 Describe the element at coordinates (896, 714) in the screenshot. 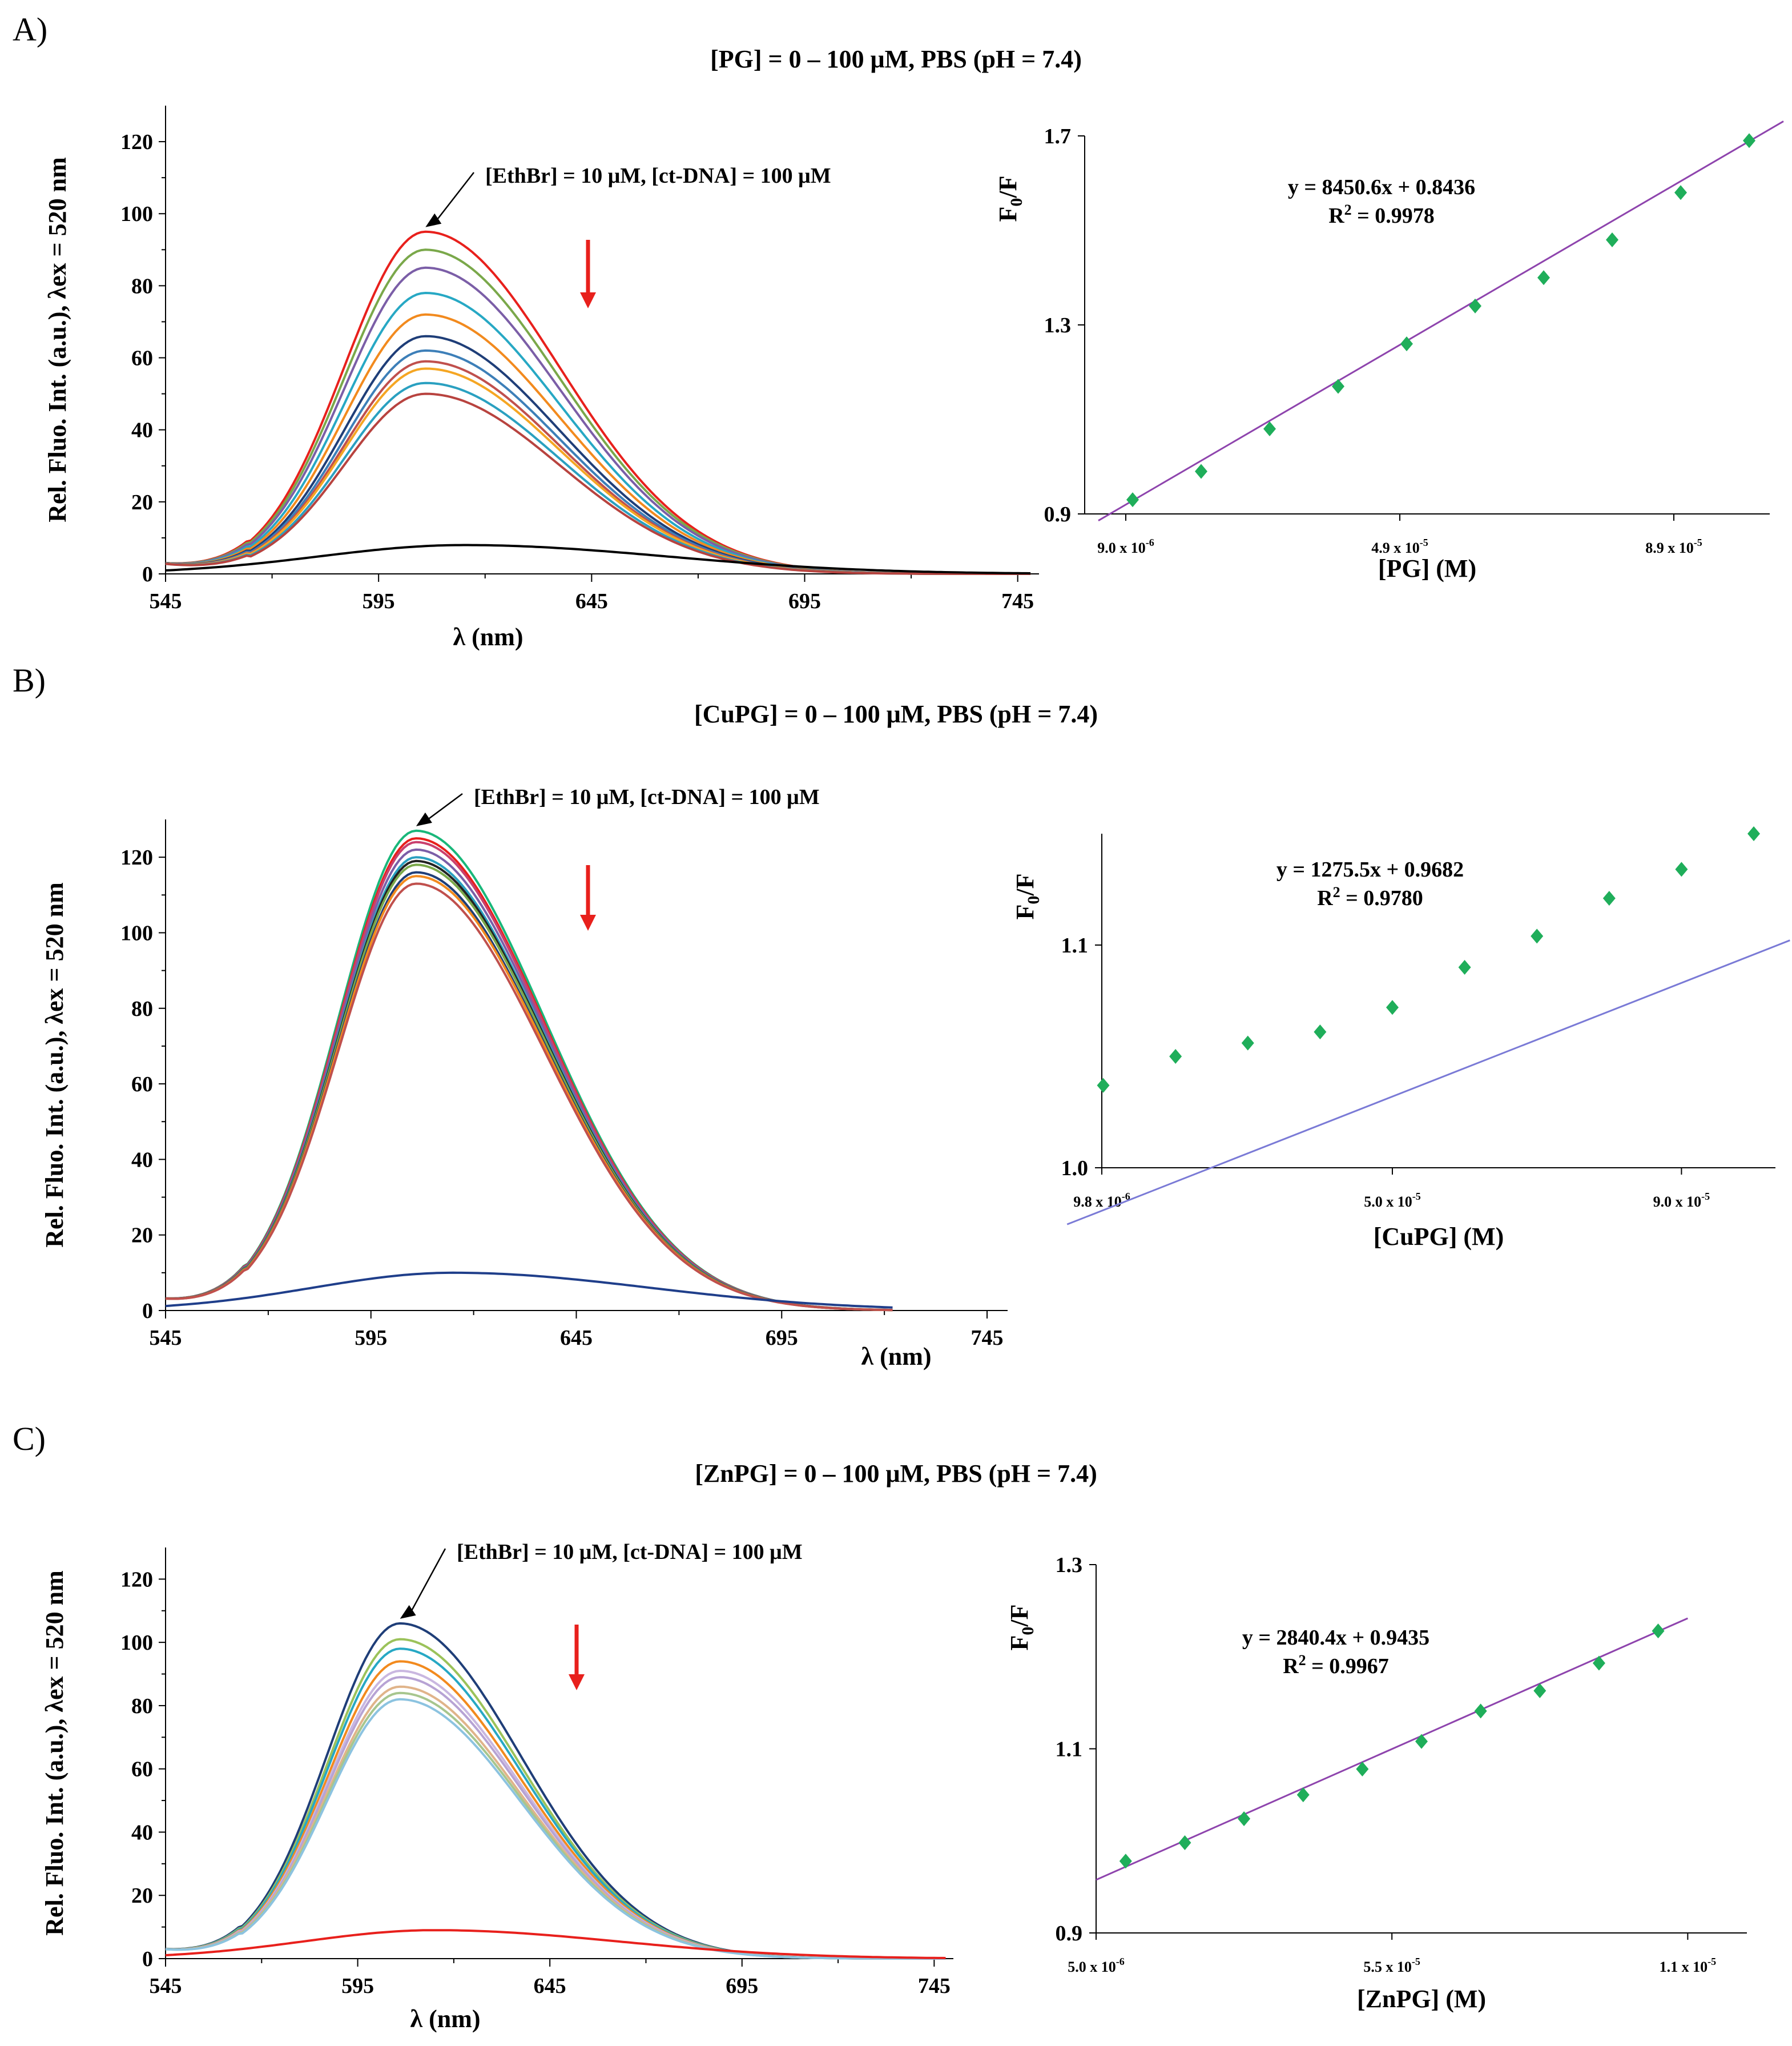

I see `panel-title-b: [CuPG] = 0 – 100 μM, PBS (pH = 7.4)` at that location.